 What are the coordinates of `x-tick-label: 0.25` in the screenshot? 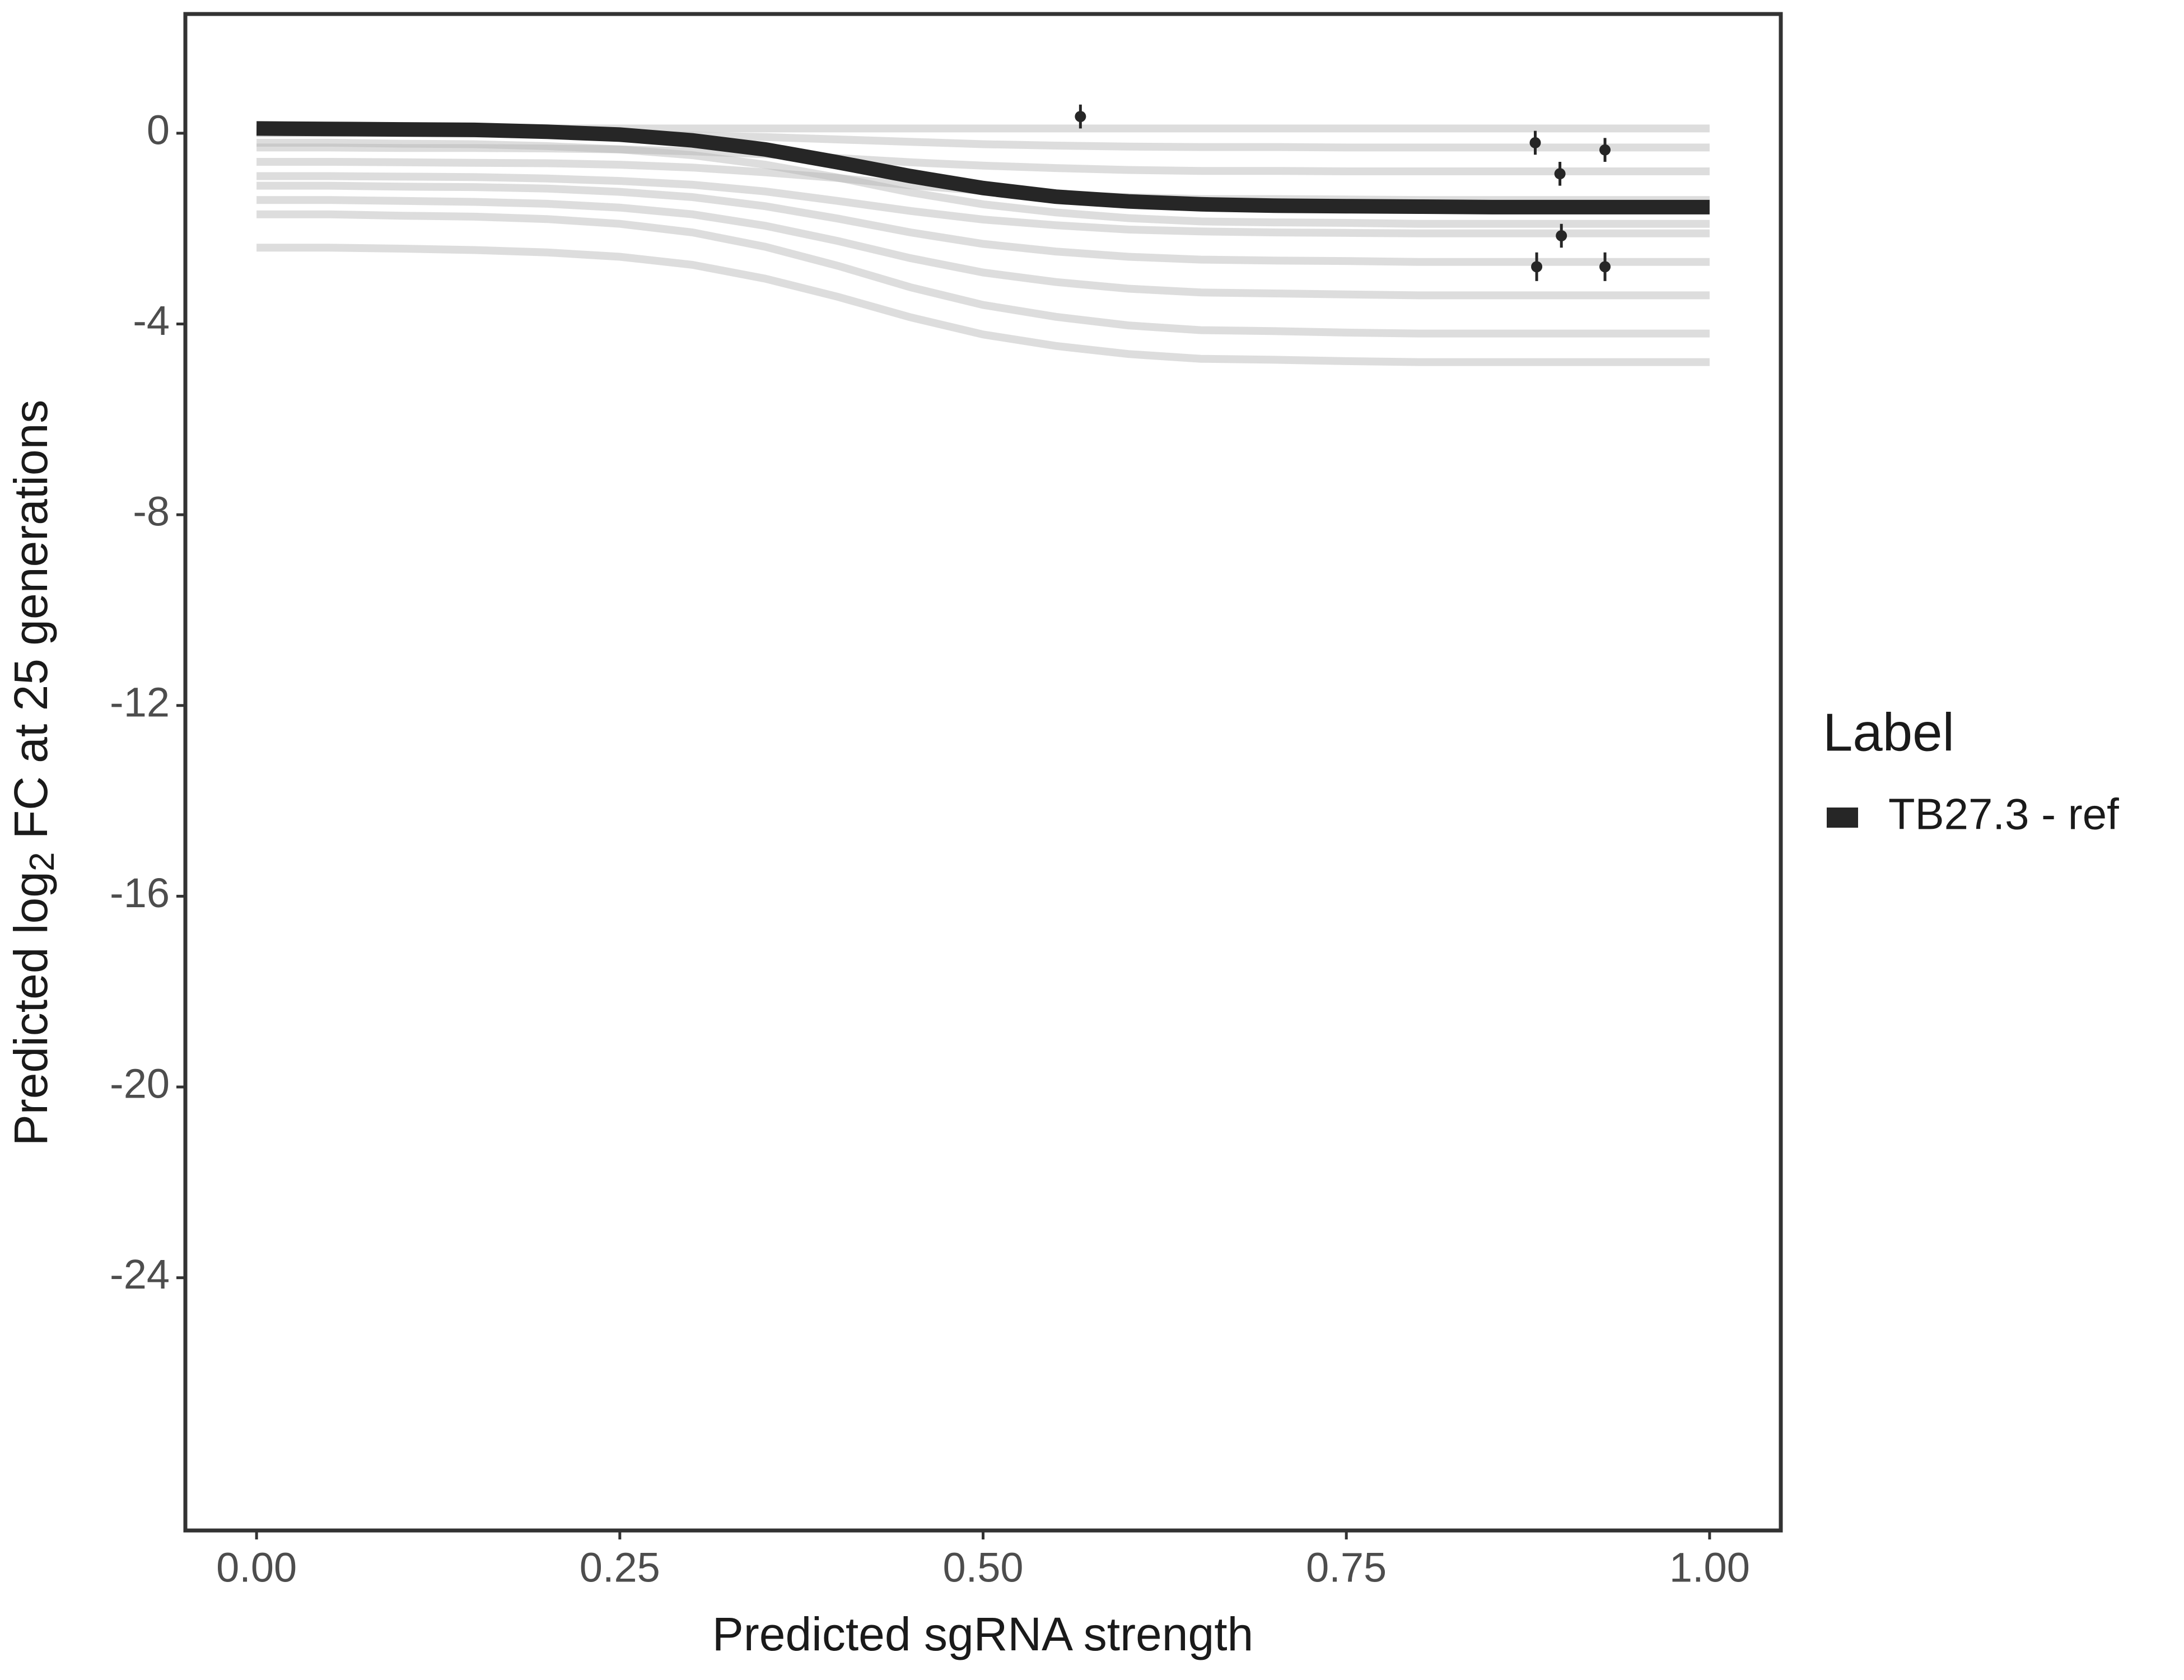 It's located at (620, 1568).